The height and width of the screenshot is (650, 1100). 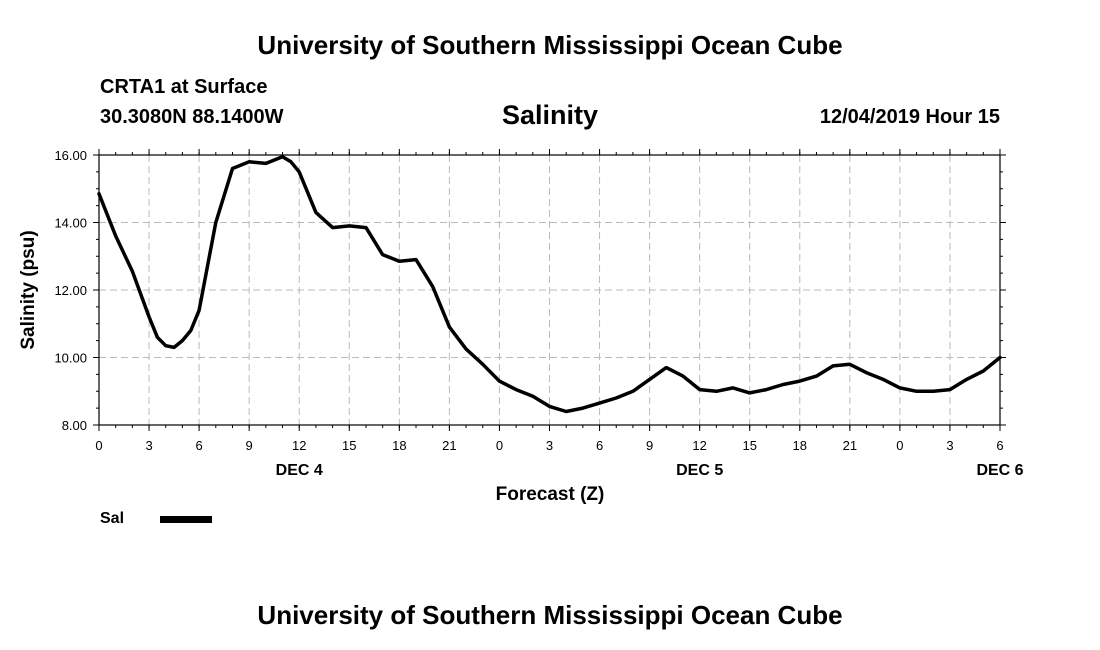 What do you see at coordinates (70, 358) in the screenshot?
I see `y-tick-label: 10.00` at bounding box center [70, 358].